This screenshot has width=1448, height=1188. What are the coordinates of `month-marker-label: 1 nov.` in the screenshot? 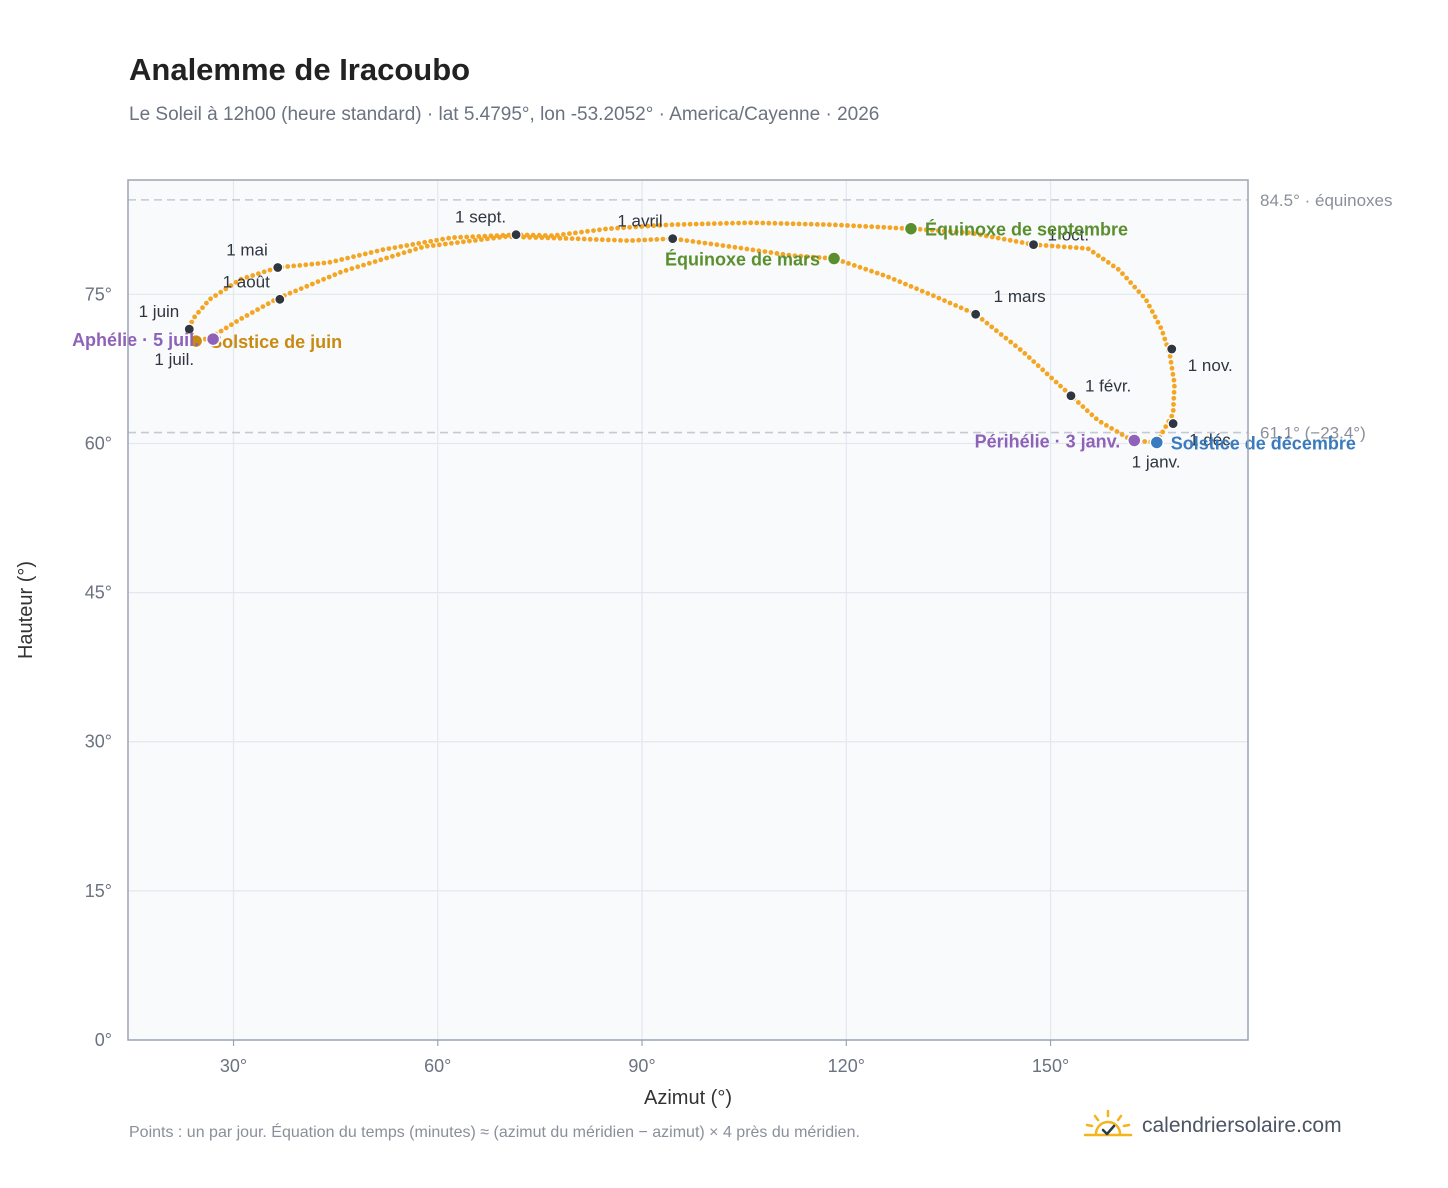 It's located at (1210, 365).